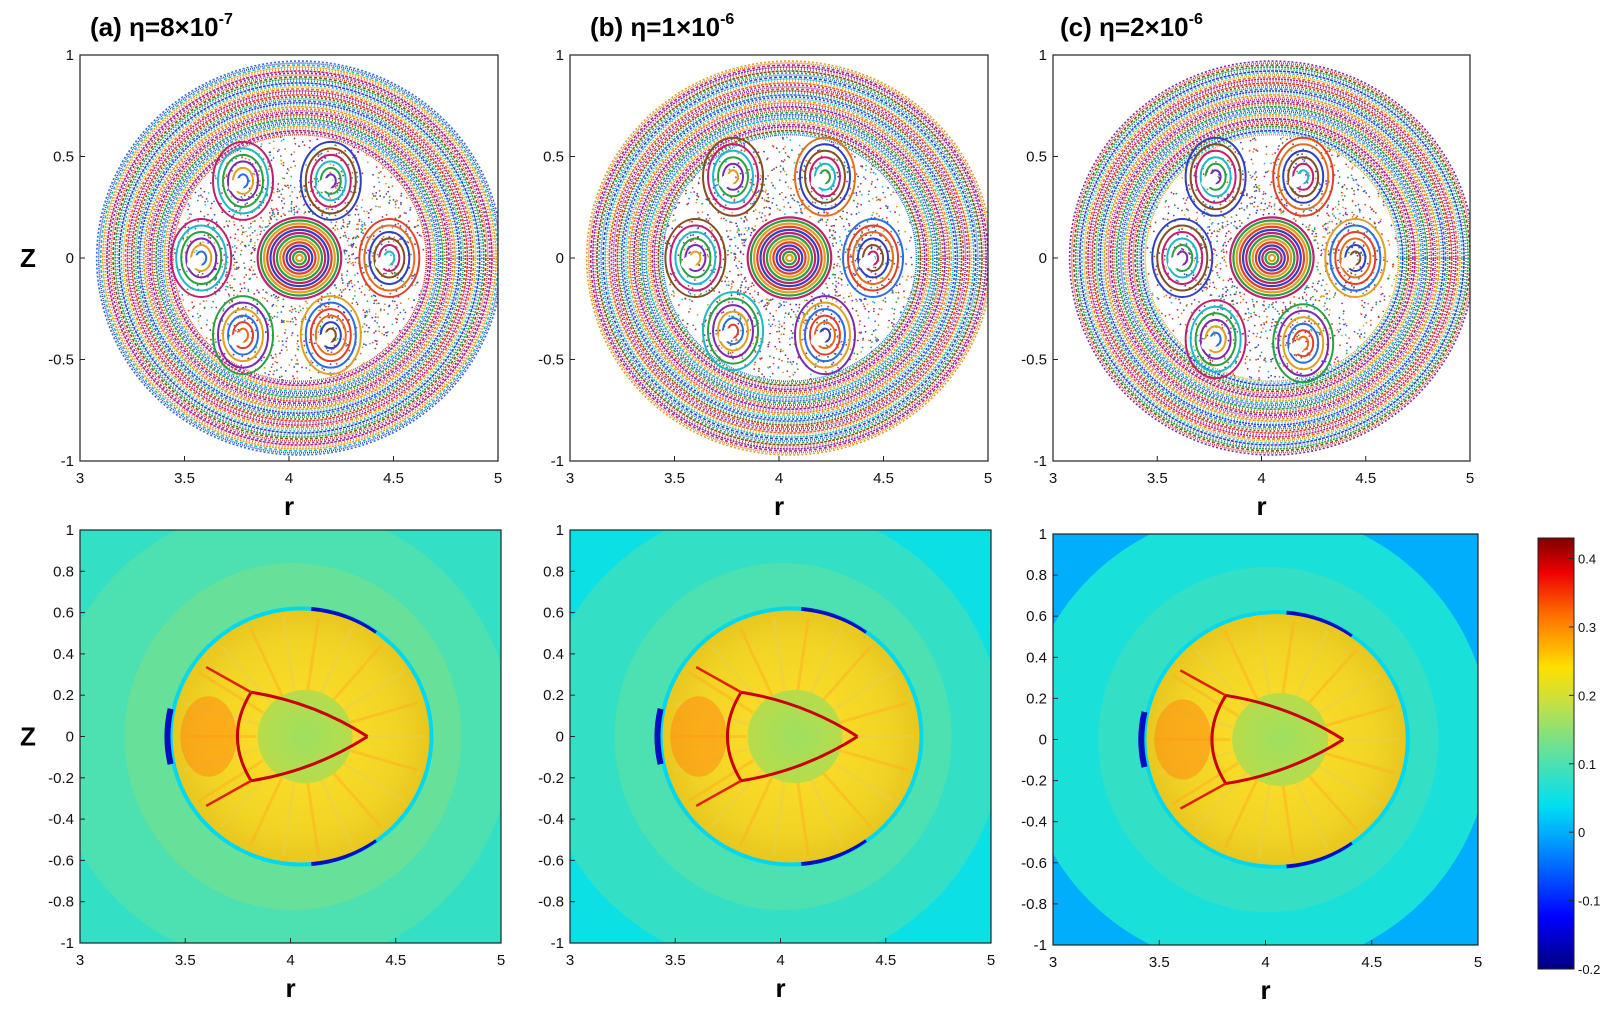 This screenshot has width=1600, height=1017. I want to click on current-sheet, so click(309, 759).